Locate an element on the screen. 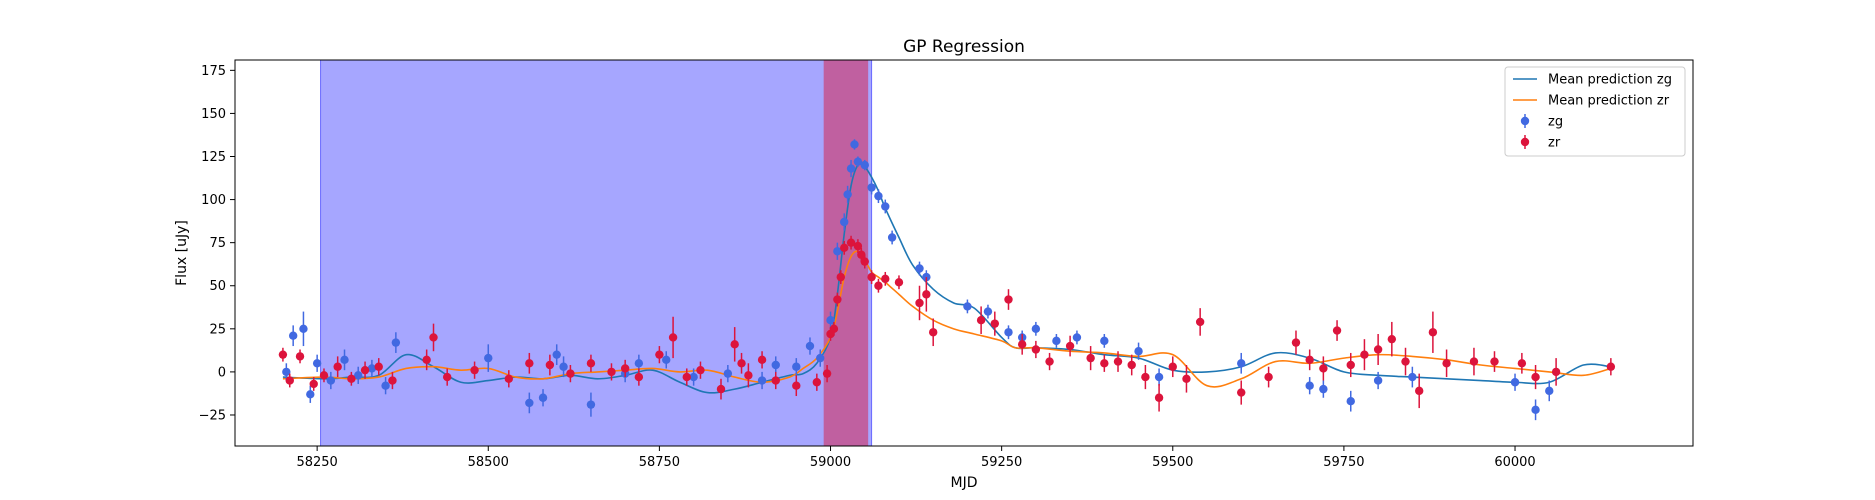  x-tick-label: 59500 is located at coordinates (1172, 462).